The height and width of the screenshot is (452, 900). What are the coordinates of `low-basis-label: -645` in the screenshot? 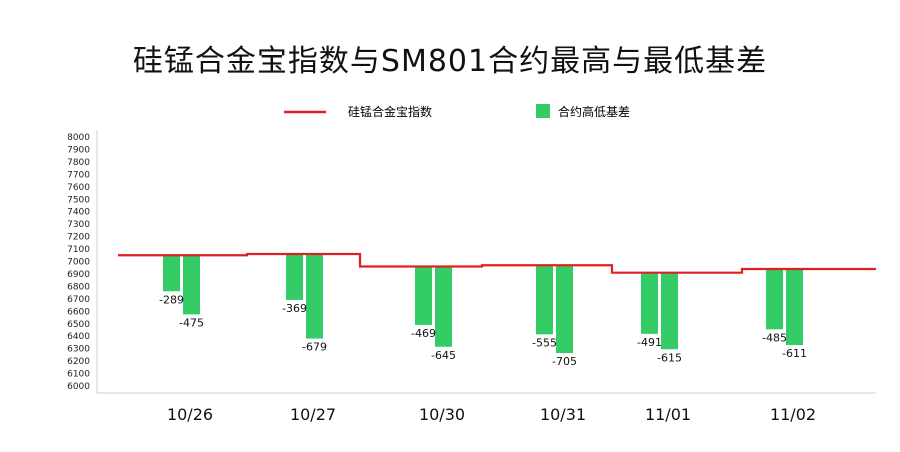 It's located at (443, 355).